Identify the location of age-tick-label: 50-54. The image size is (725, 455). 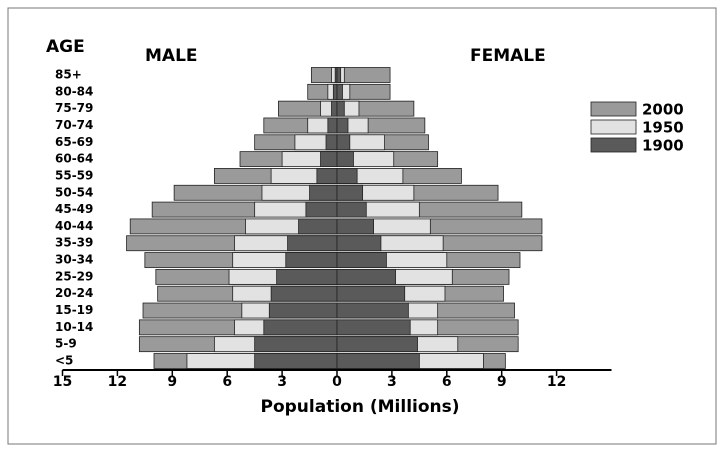
(74, 192).